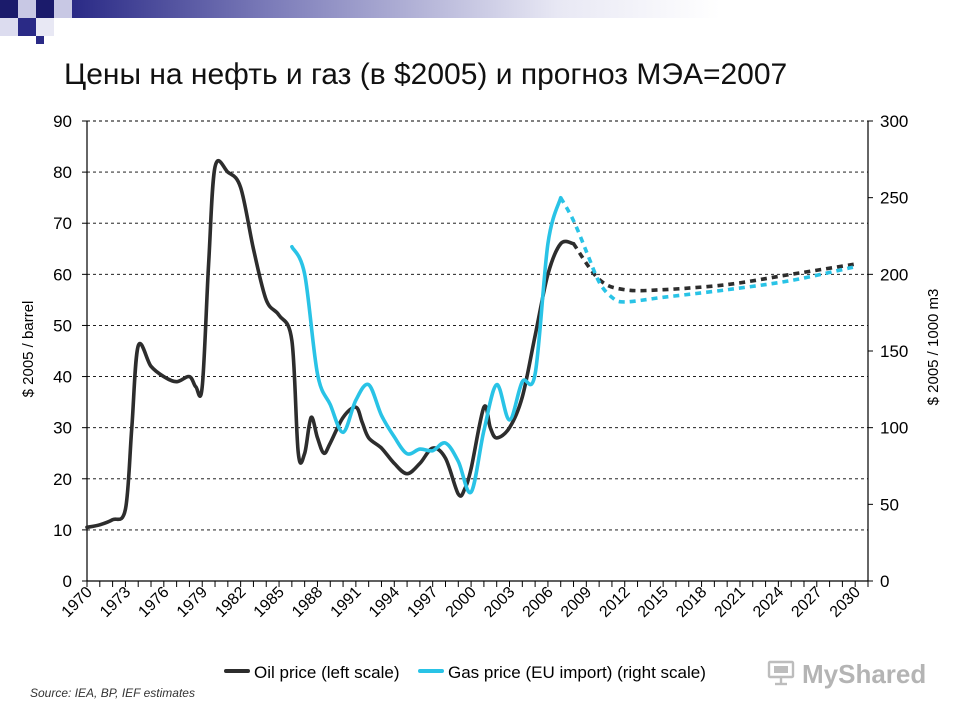 The width and height of the screenshot is (960, 720). What do you see at coordinates (384, 602) in the screenshot?
I see `x-tick-label: 1994` at bounding box center [384, 602].